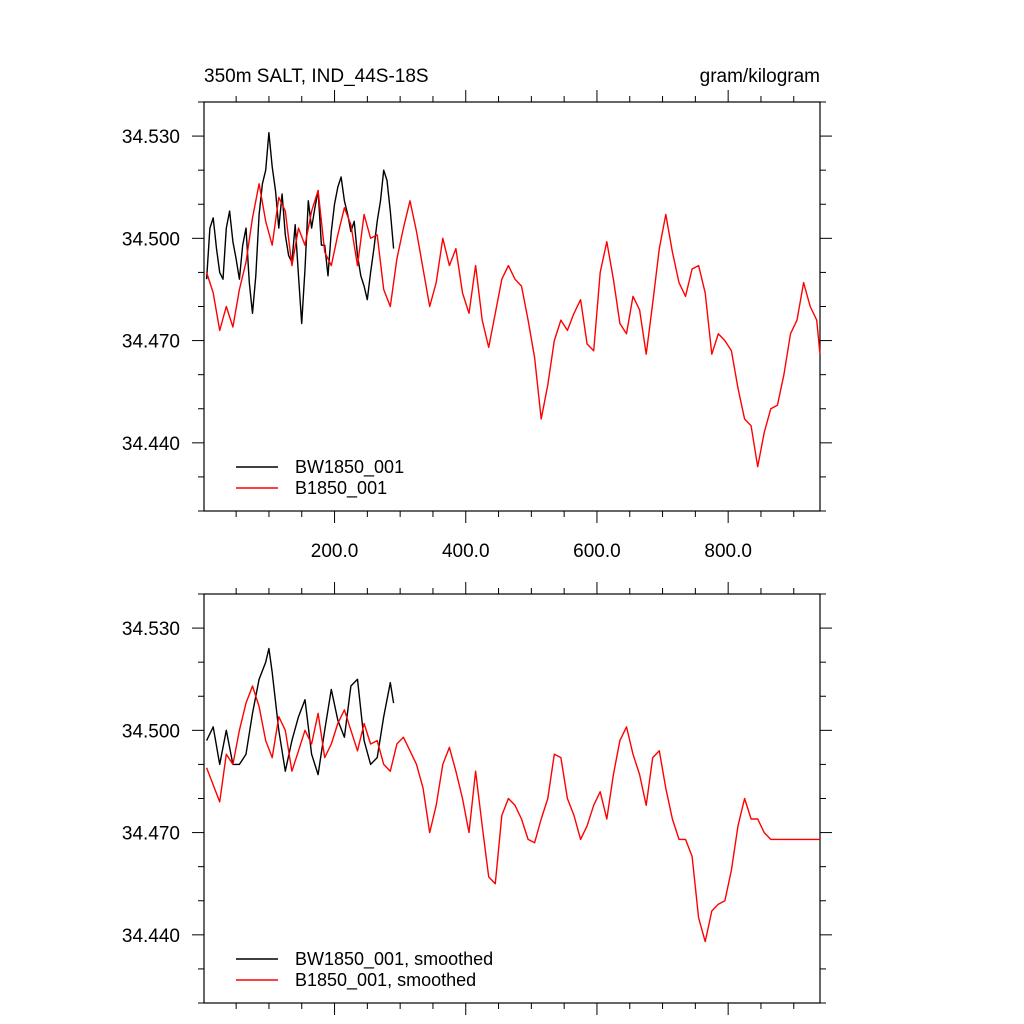  Describe the element at coordinates (341, 488) in the screenshot. I see `legend-label: B1850_001` at that location.